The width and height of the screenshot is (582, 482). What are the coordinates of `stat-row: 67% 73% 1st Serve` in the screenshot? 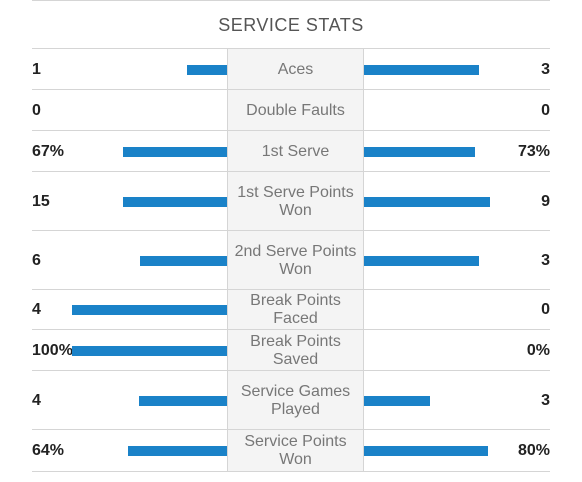 It's located at (291, 151).